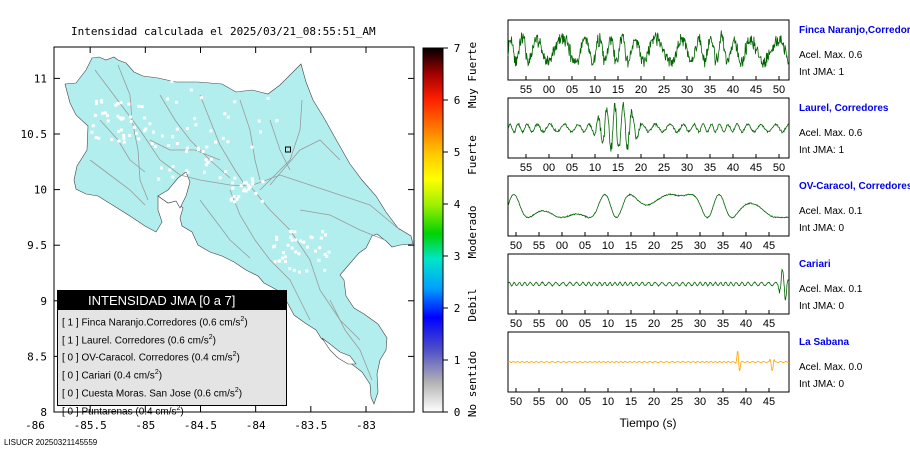 This screenshot has width=910, height=460. Describe the element at coordinates (43, 412) in the screenshot. I see `map-y-tick-label: 8` at that location.